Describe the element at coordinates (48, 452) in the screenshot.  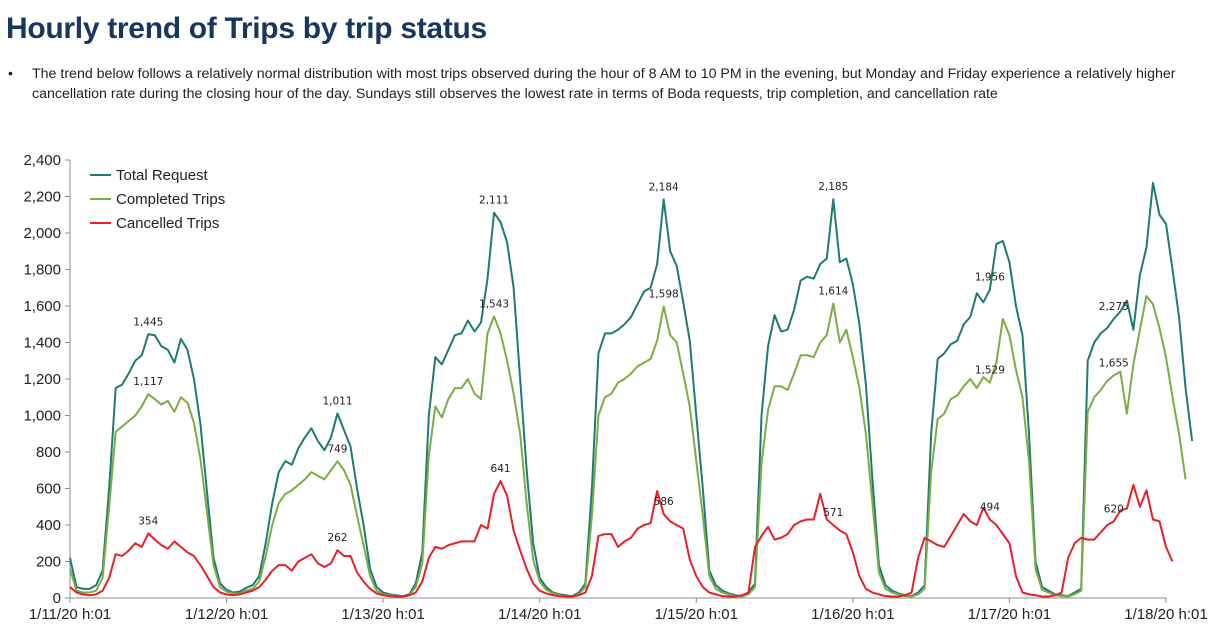
I see `y-tick-label: 800` at that location.